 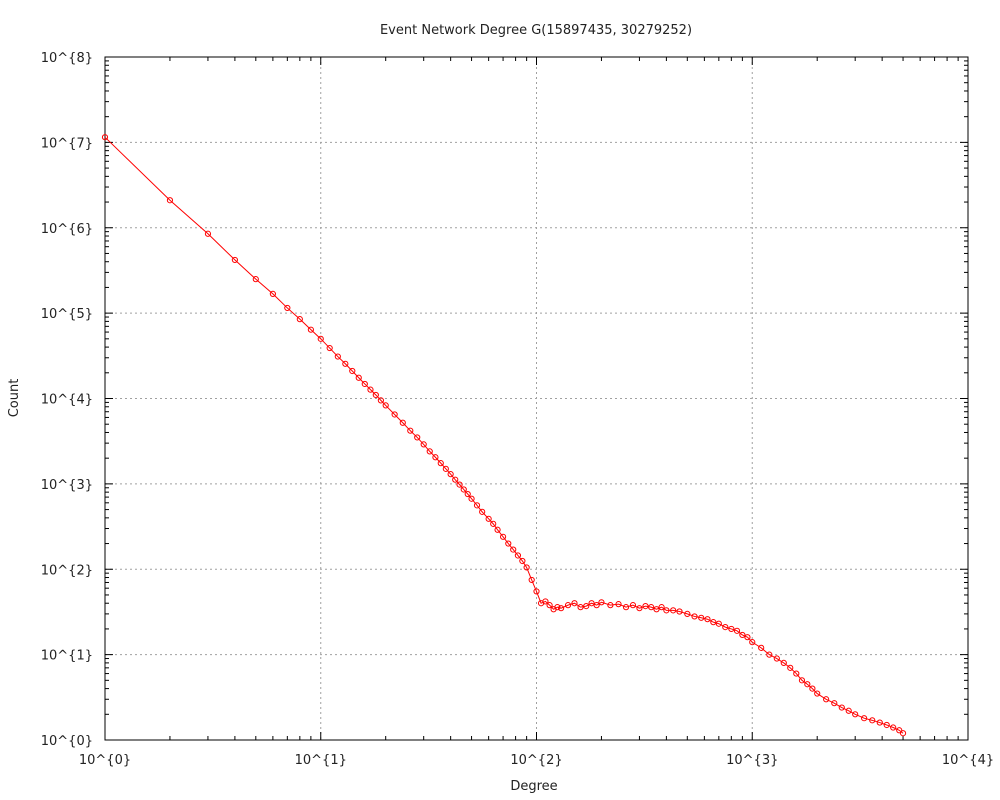 I want to click on y-tick-label: 10^{7}, so click(x=67, y=143).